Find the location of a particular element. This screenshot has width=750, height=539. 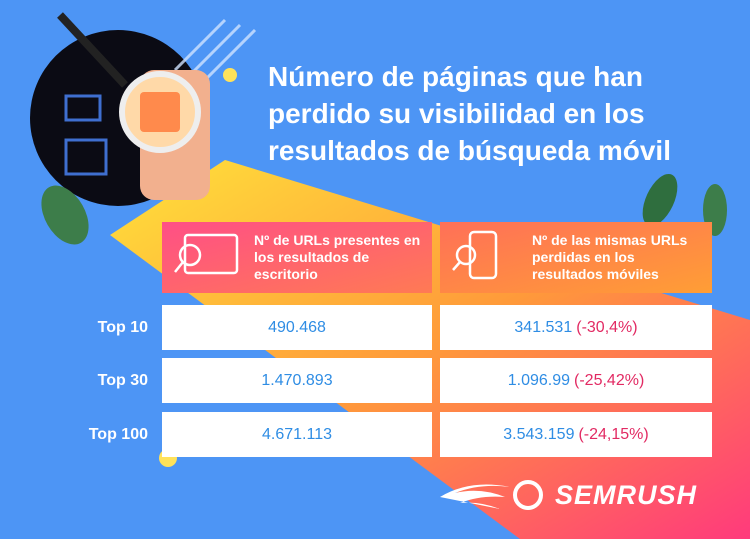

mobile-cell: 3.543.159 (-24,15%) is located at coordinates (576, 434).